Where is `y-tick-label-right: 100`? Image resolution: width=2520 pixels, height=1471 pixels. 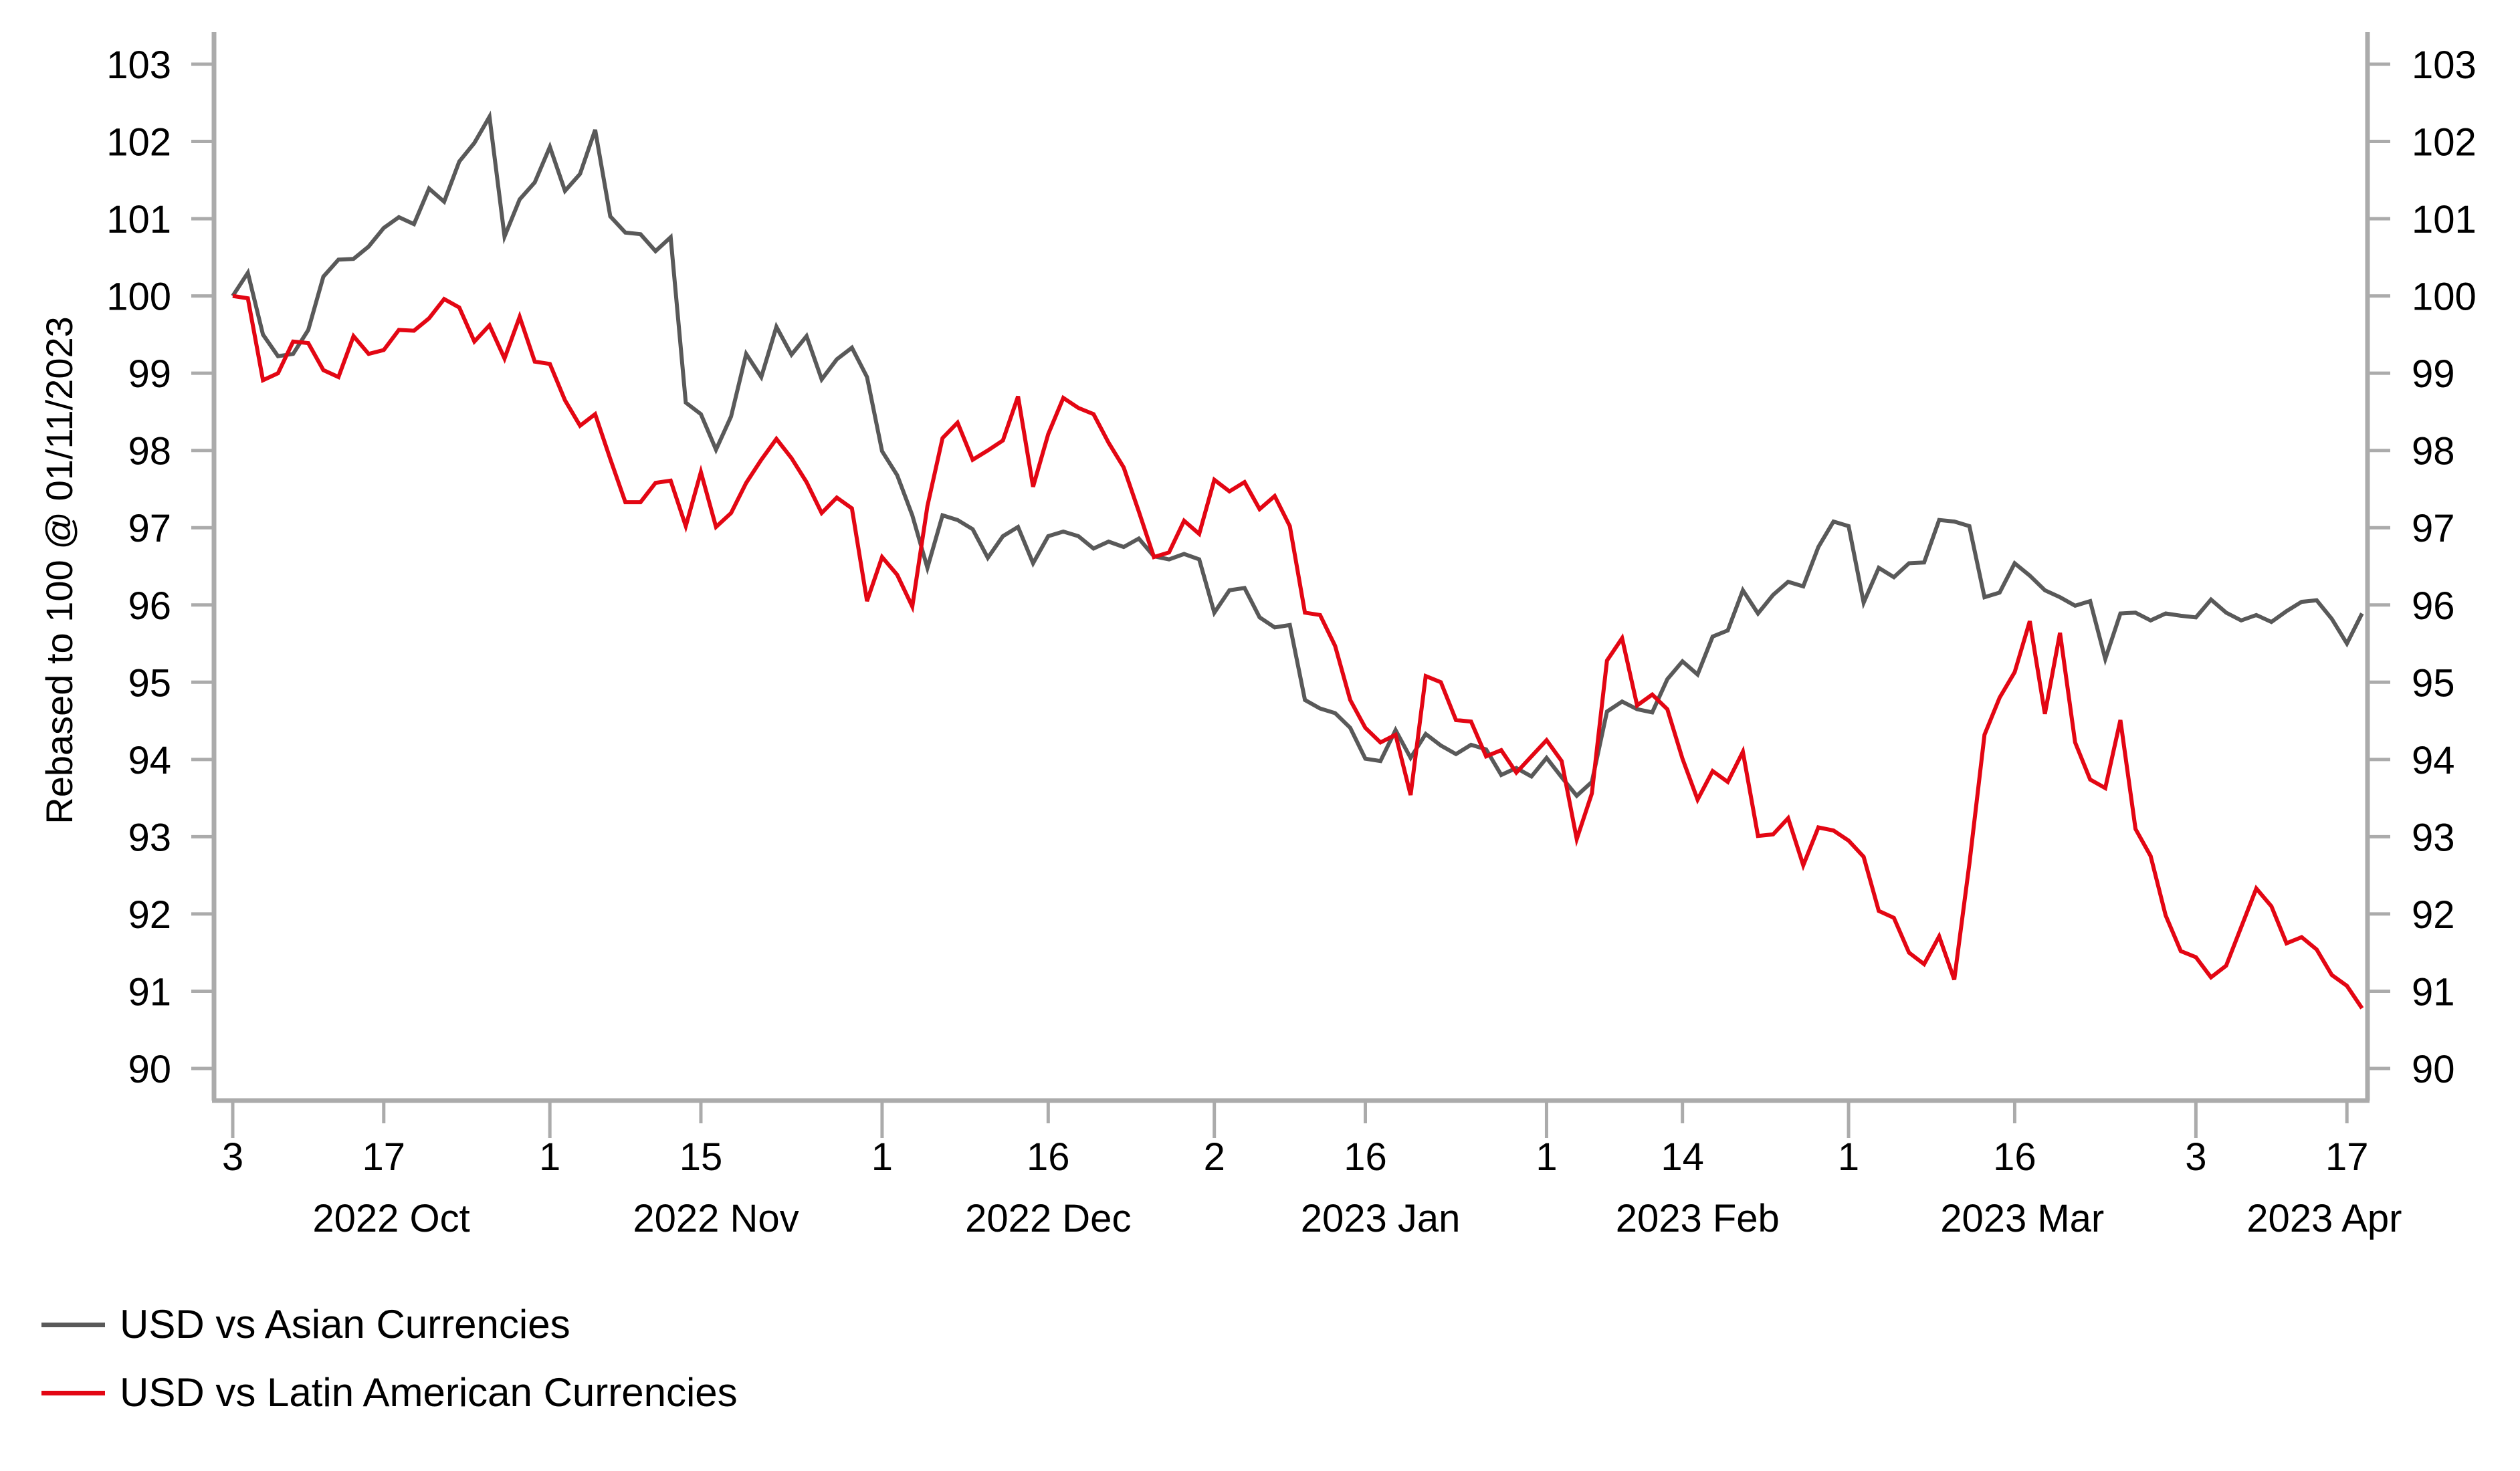
y-tick-label-right: 100 is located at coordinates (2444, 297).